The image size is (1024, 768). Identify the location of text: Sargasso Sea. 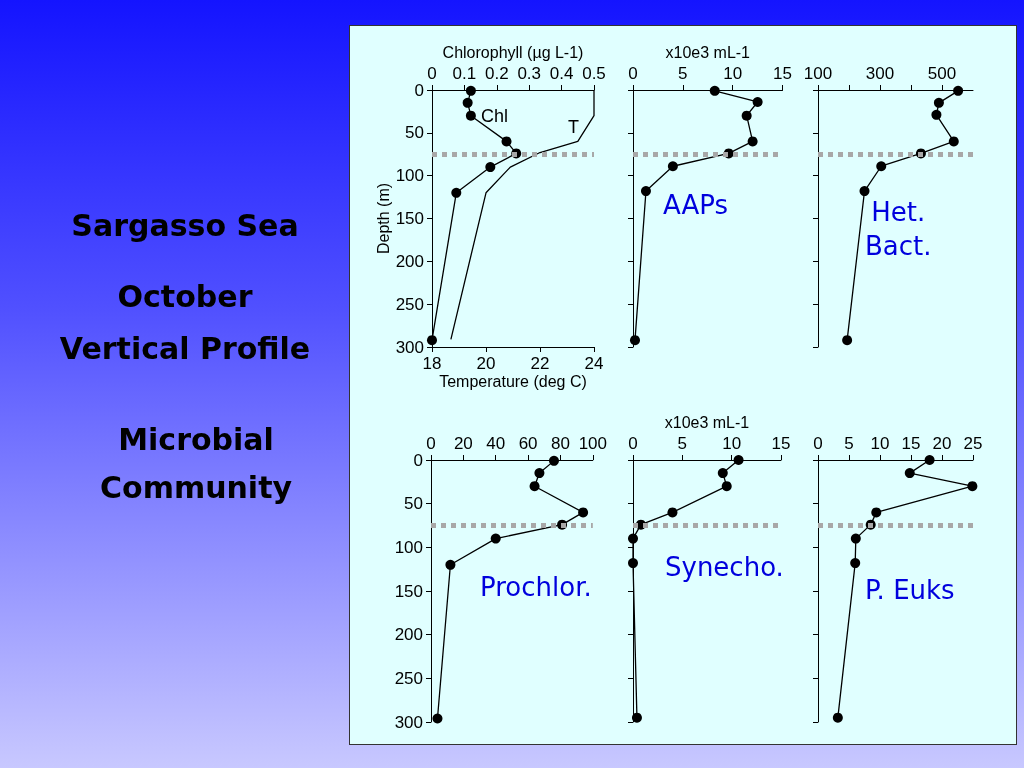
(185, 225).